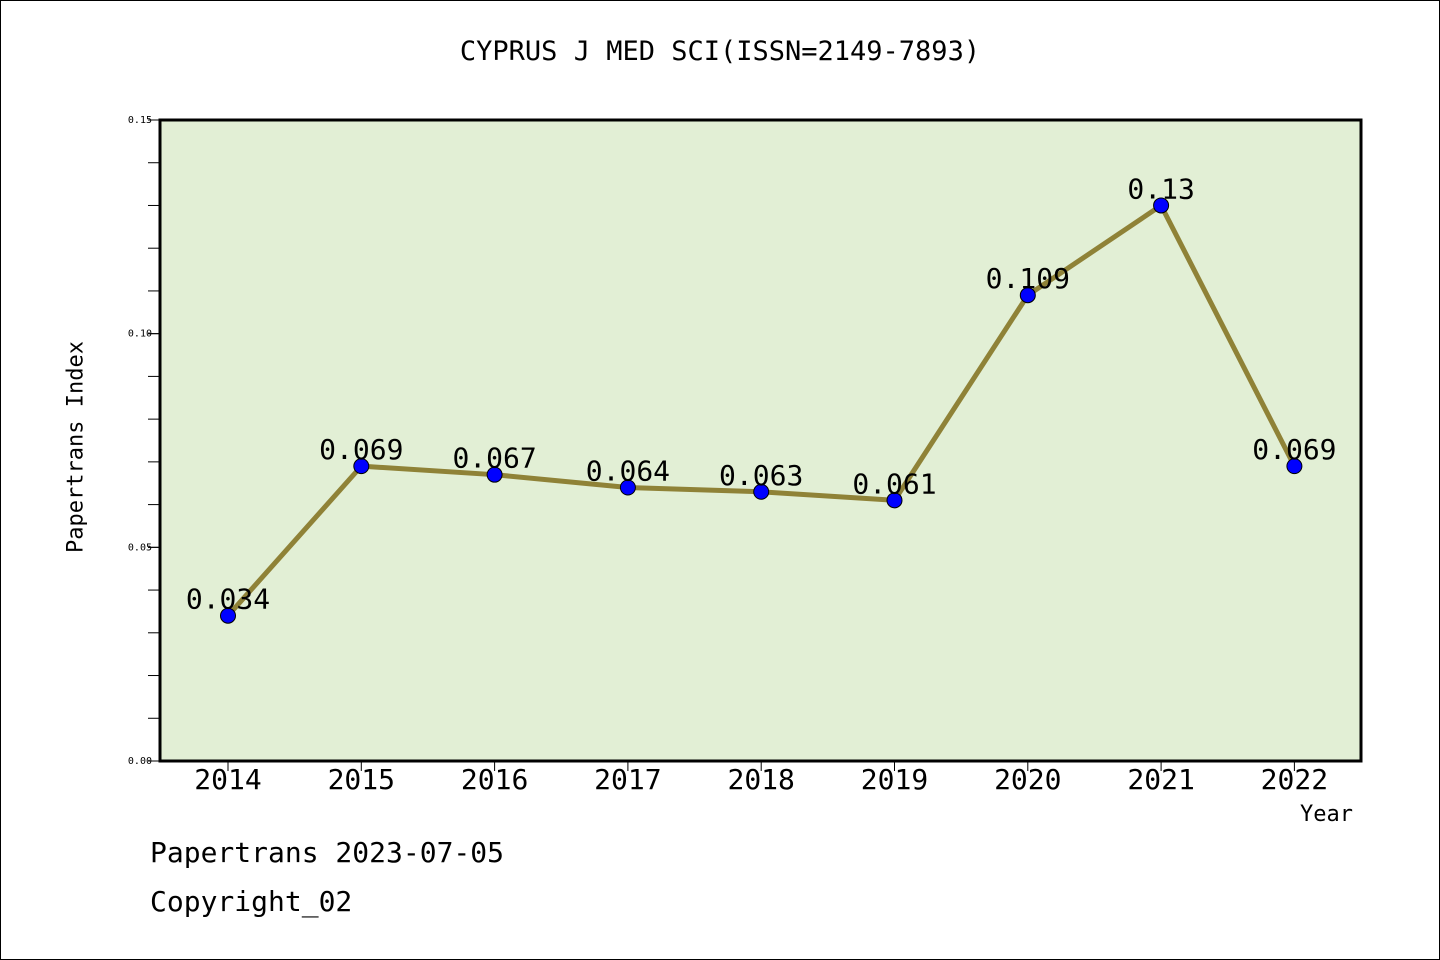 The width and height of the screenshot is (1440, 960). Describe the element at coordinates (1294, 779) in the screenshot. I see `x-tick-label: 2022` at that location.